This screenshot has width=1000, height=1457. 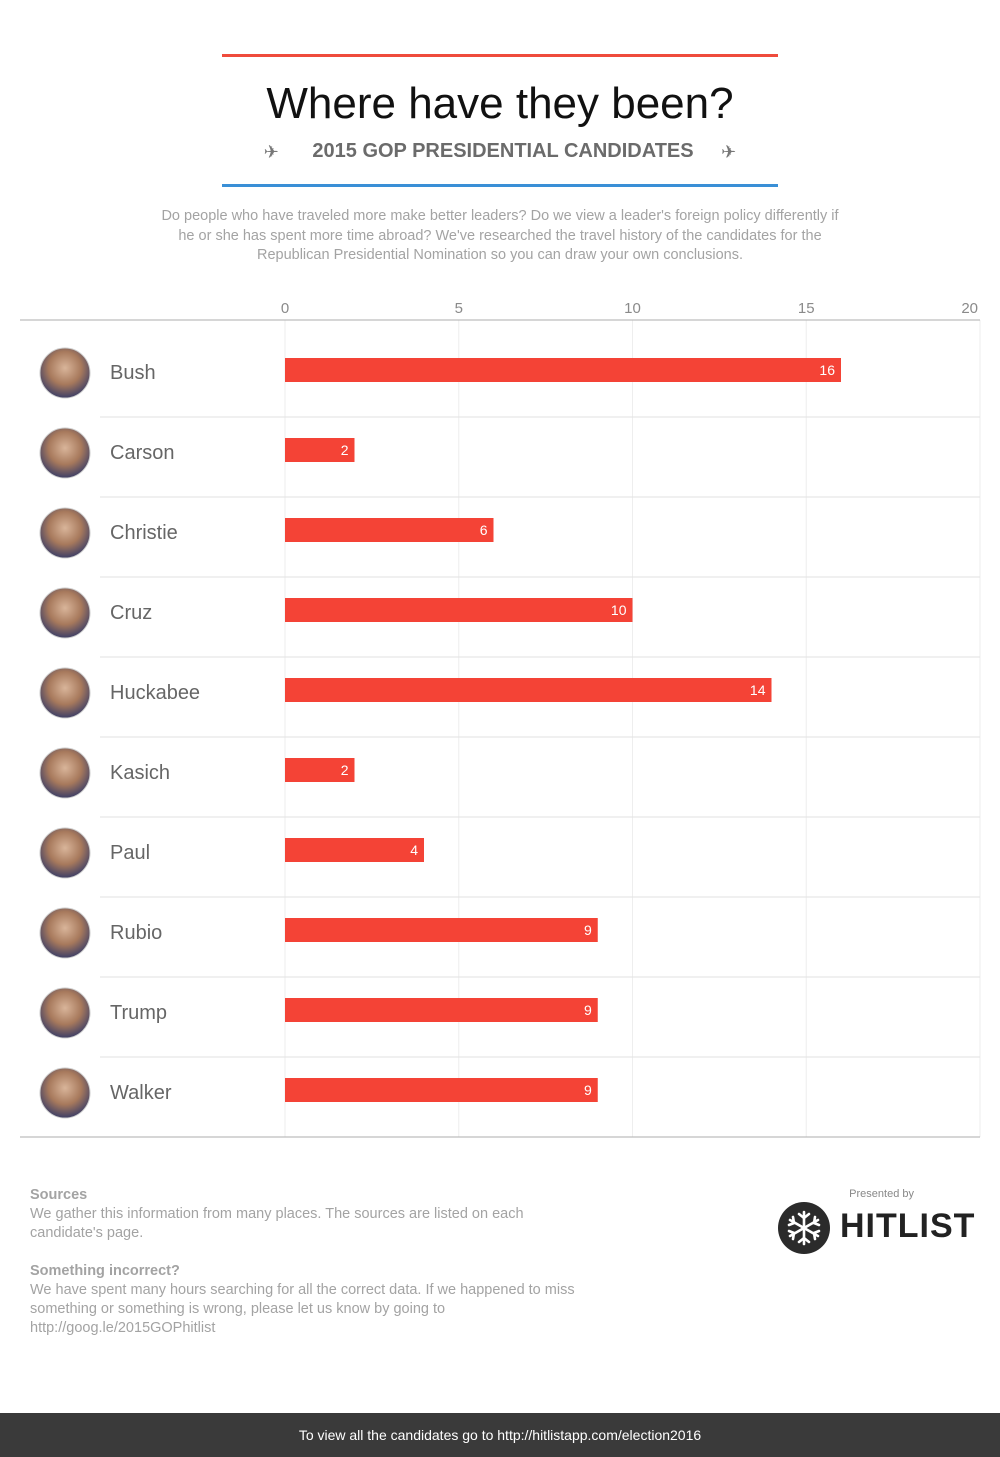 I want to click on brand-name: HITLIST, so click(x=908, y=1226).